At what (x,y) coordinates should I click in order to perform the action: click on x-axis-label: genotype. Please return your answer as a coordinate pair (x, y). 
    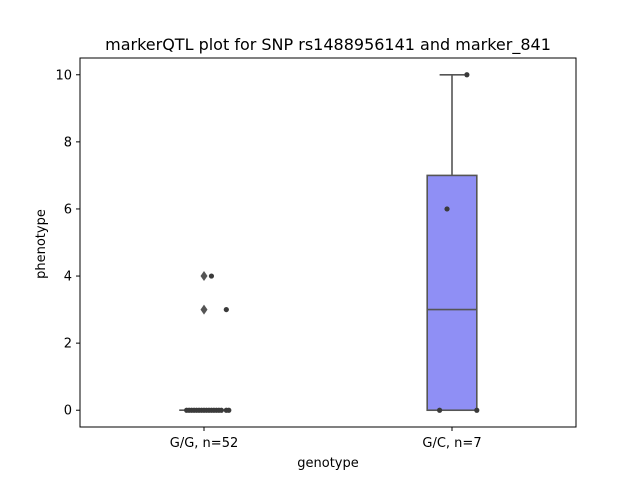
    Looking at the image, I should click on (327, 463).